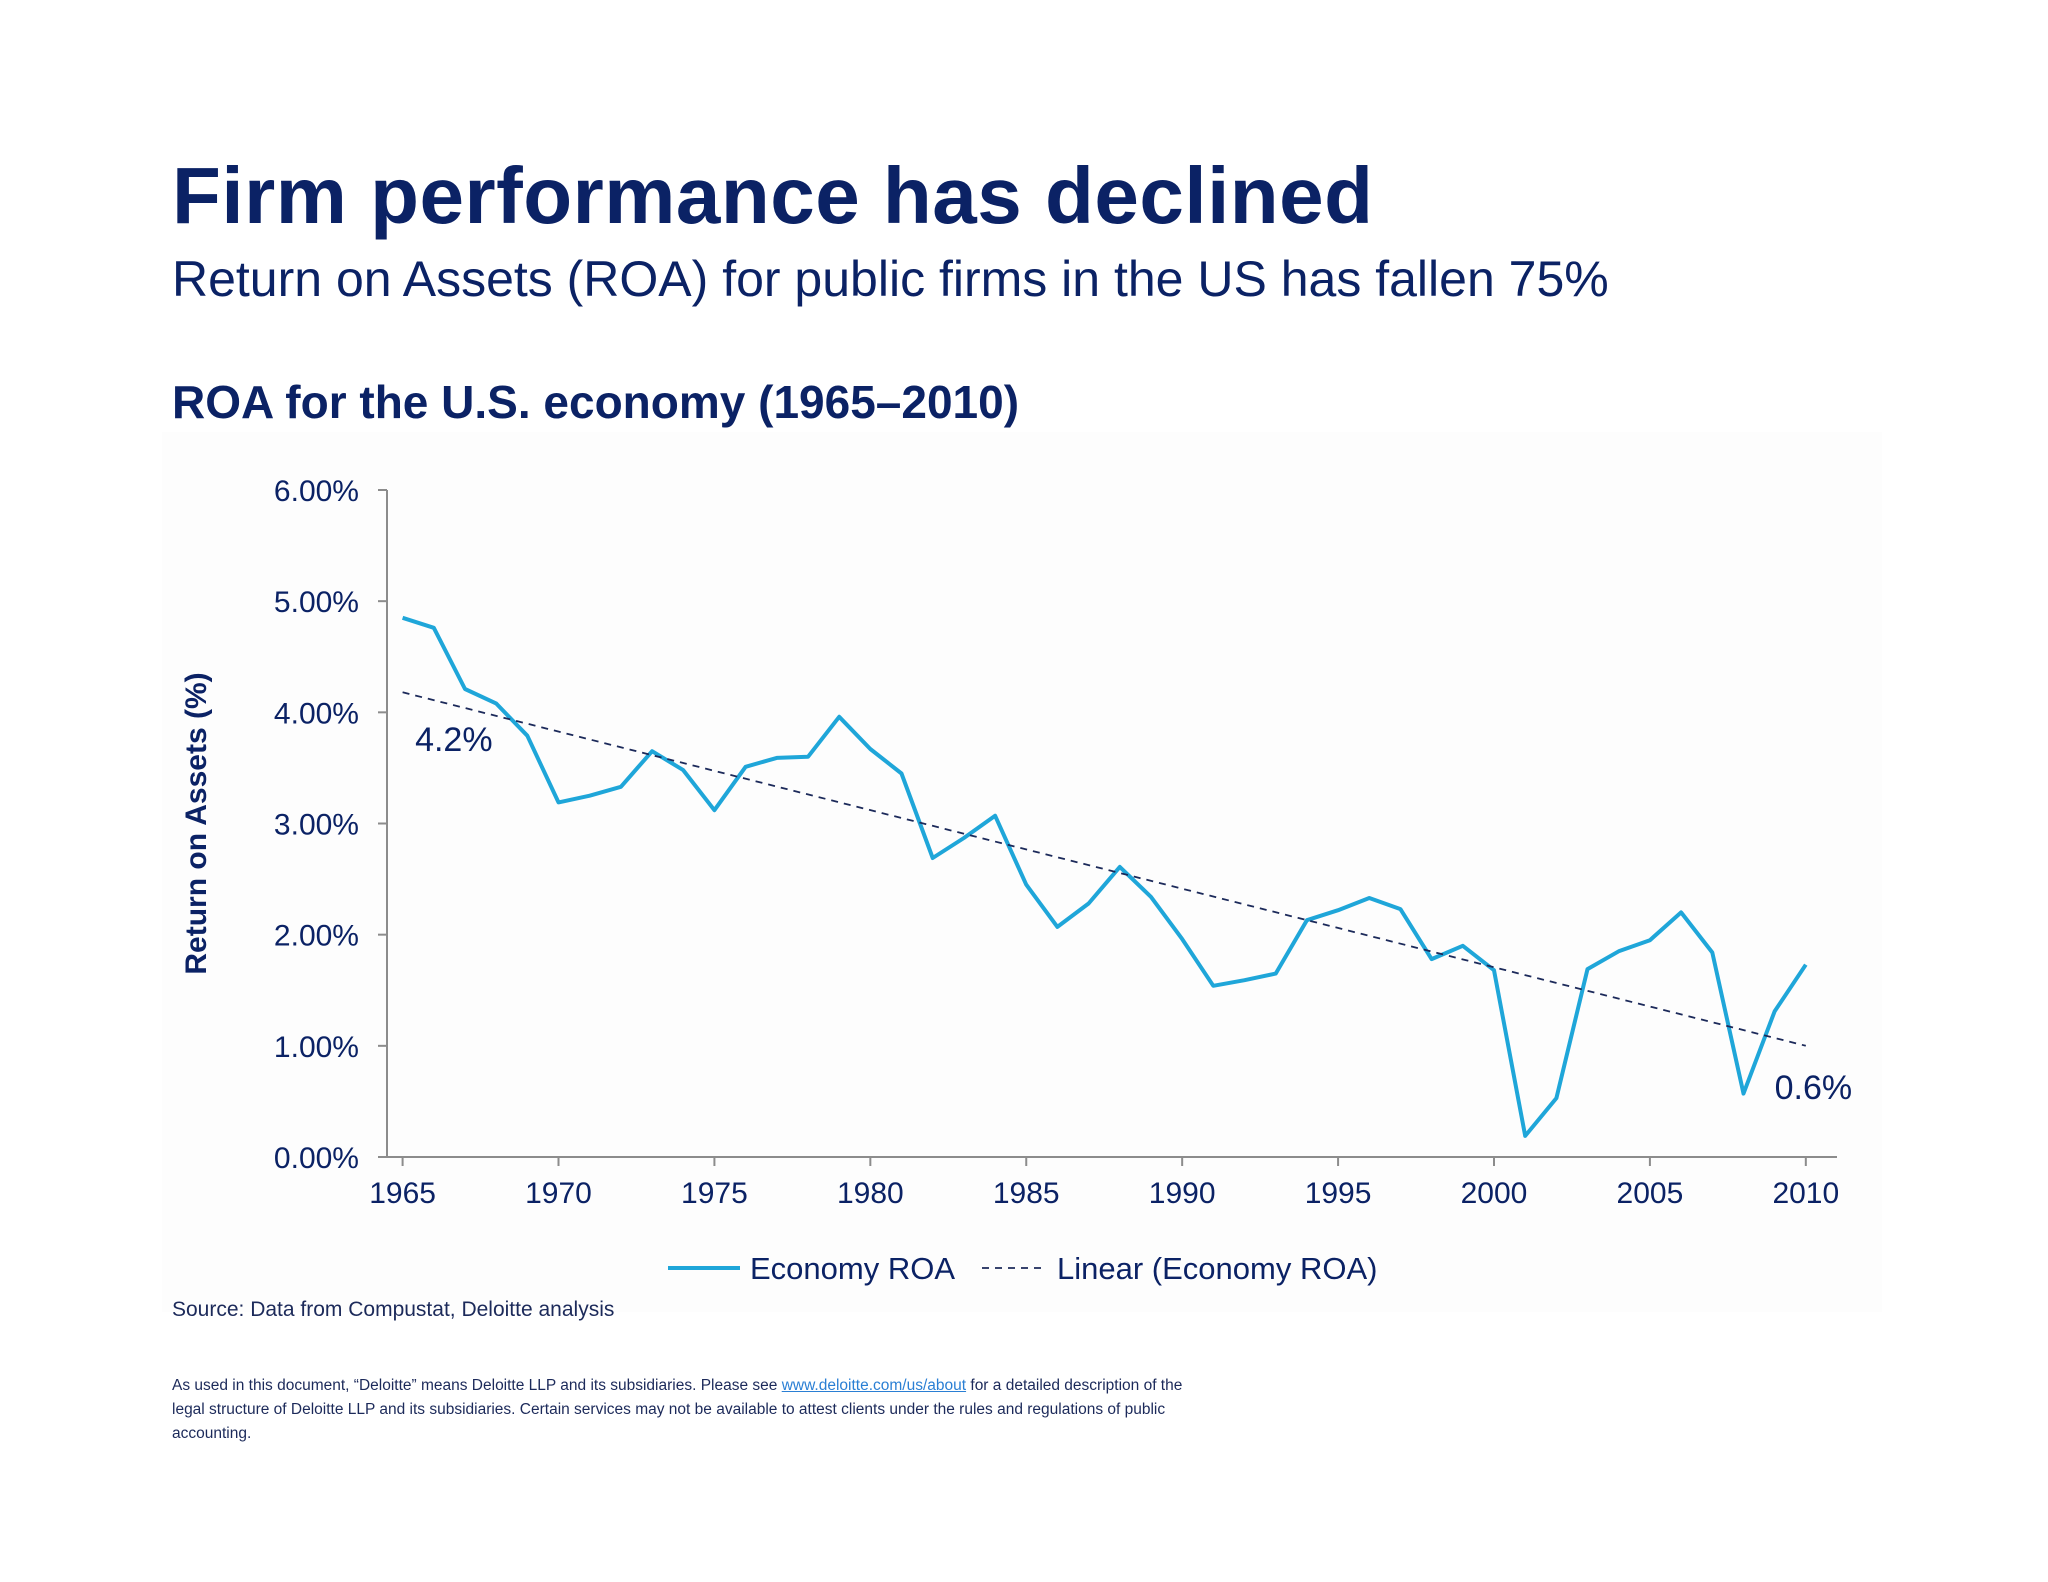 Image resolution: width=2048 pixels, height=1582 pixels. I want to click on y-axis-title: Return on Assets (%), so click(196, 823).